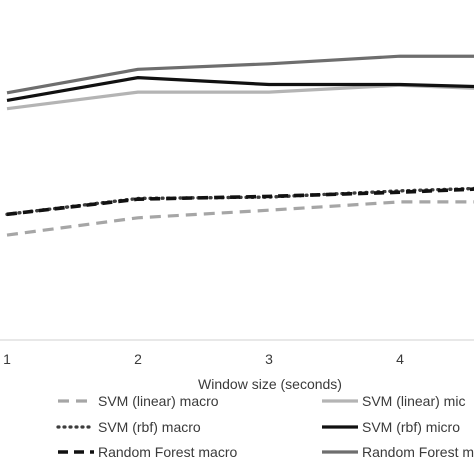 The image size is (474, 474). I want to click on legend-label-6: Random Forest m, so click(418, 452).